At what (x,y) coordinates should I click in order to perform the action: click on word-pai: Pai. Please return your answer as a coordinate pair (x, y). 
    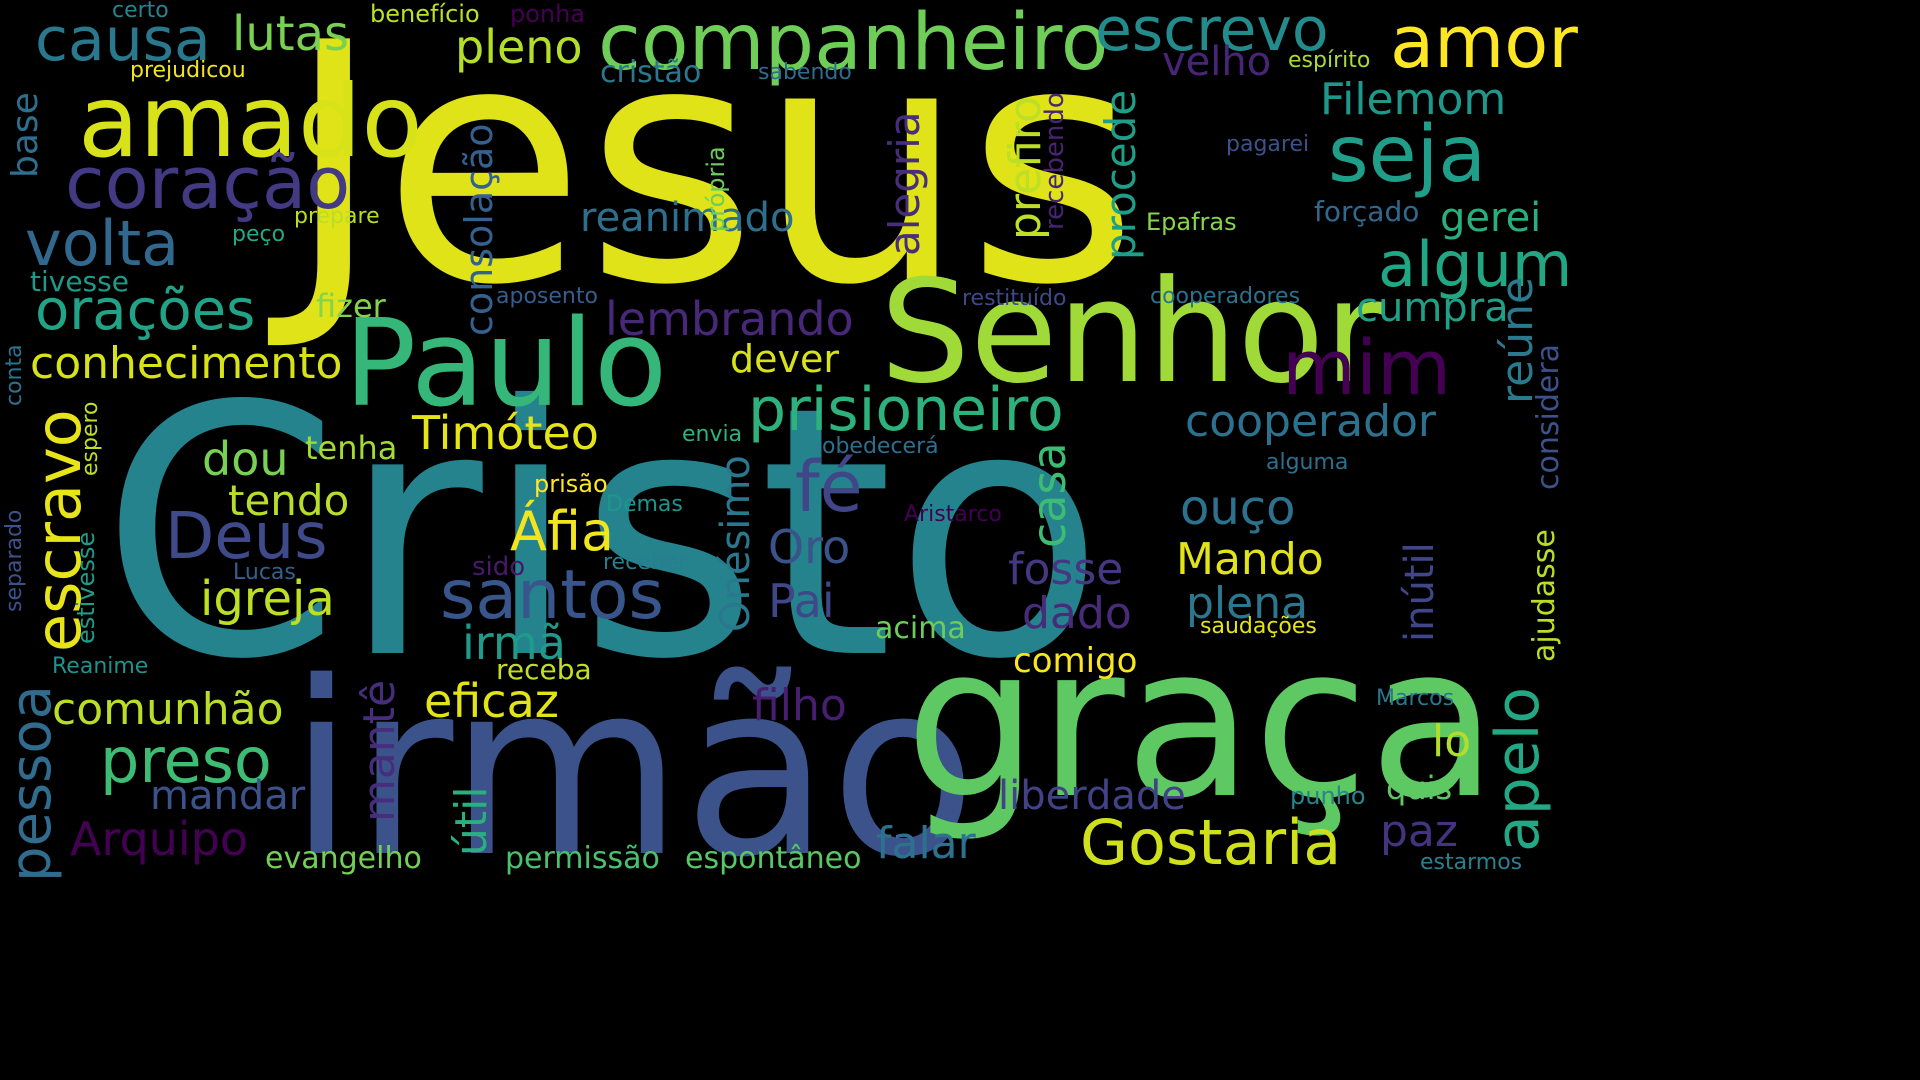
    Looking at the image, I should click on (801, 601).